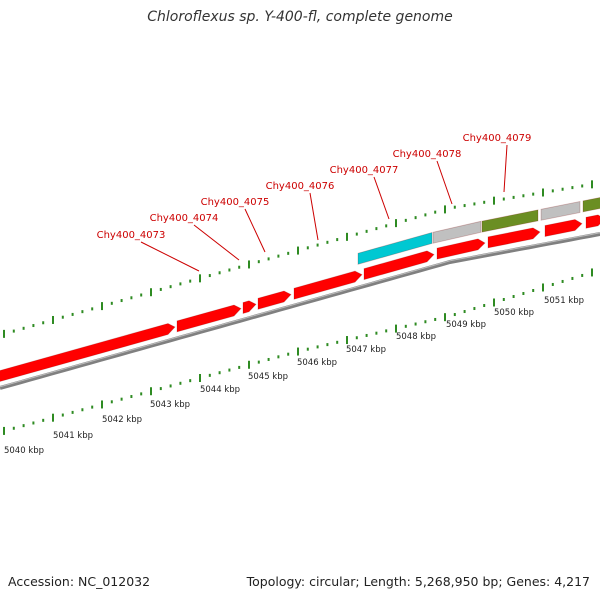 This screenshot has width=600, height=600. What do you see at coordinates (317, 363) in the screenshot?
I see `scale-label: 5046 kbp` at bounding box center [317, 363].